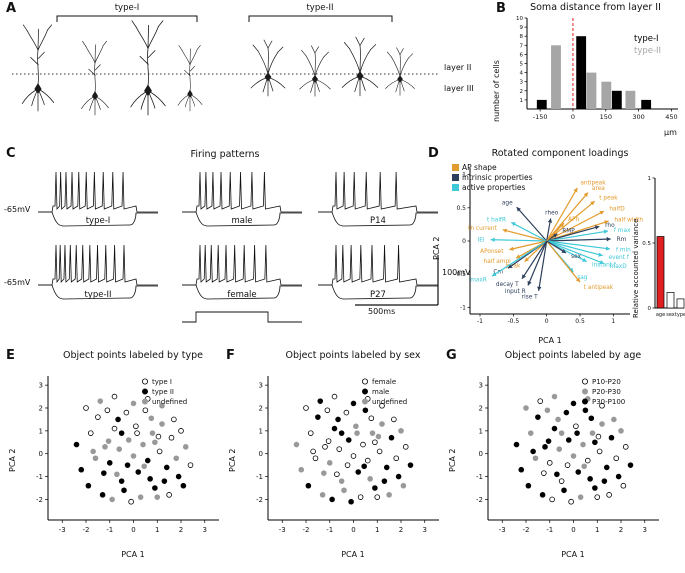 The image size is (685, 573). Describe the element at coordinates (540, 117) in the screenshot. I see `tick-label: -150` at that location.